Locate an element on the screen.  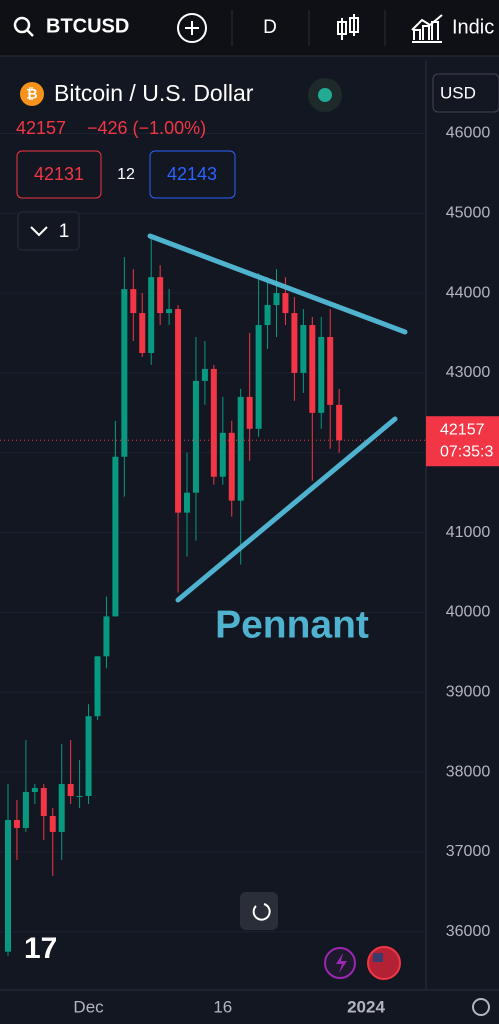
time-axis: Dec 16 2024 is located at coordinates (229, 1006).